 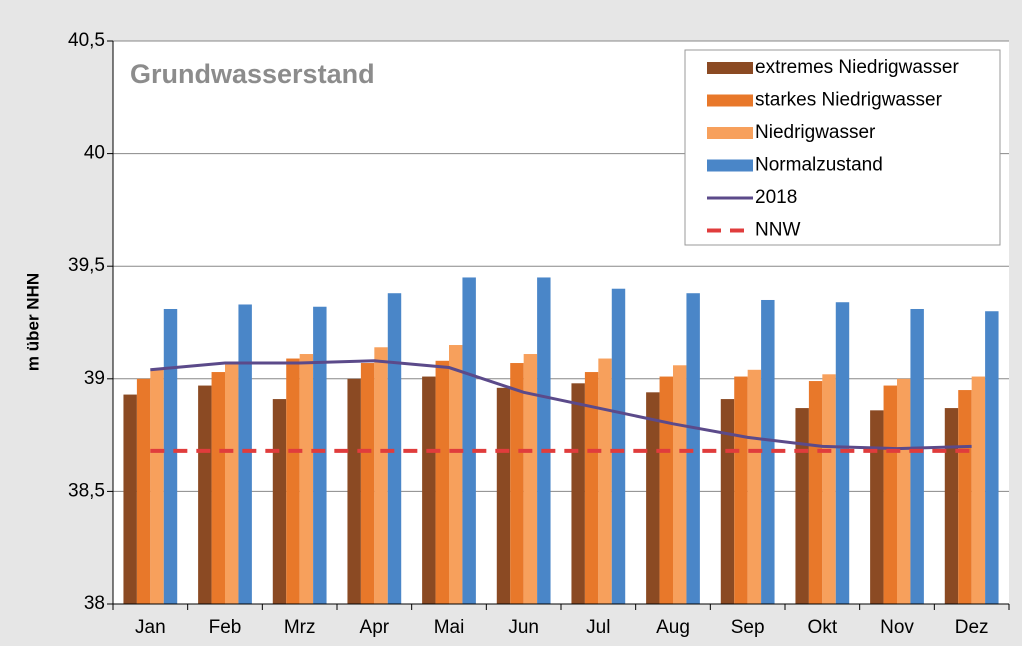 I want to click on chart-title: Grundwasserstand, so click(x=252, y=74).